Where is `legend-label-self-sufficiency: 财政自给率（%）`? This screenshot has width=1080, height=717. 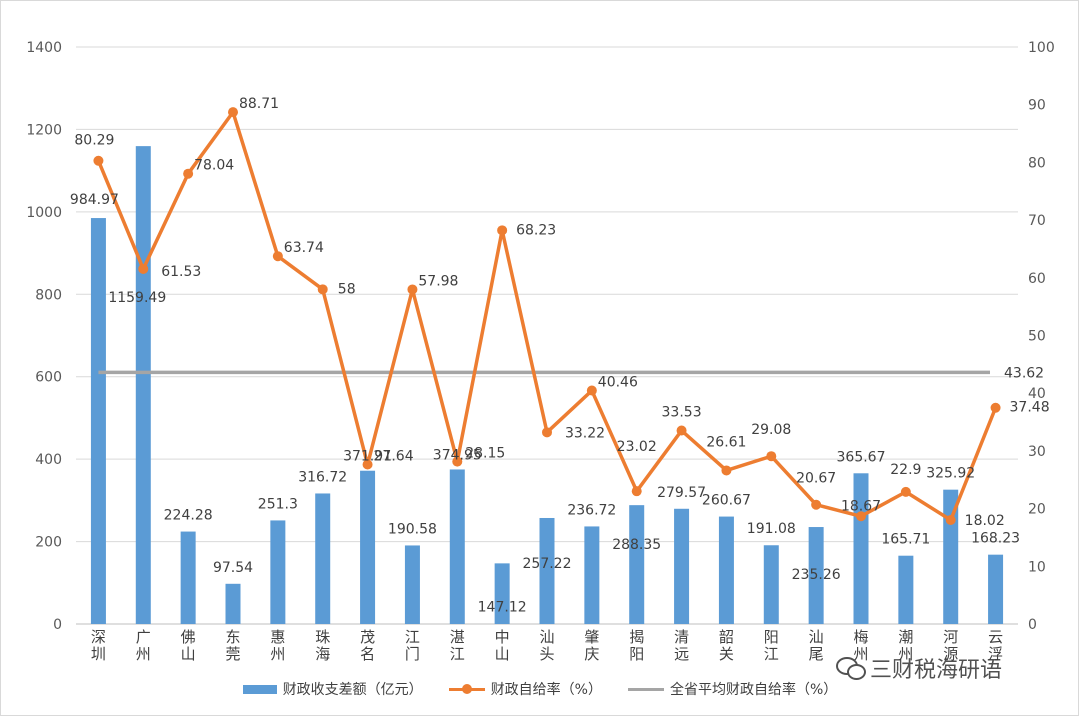
legend-label-self-sufficiency: 财政自给率（%） is located at coordinates (546, 690).